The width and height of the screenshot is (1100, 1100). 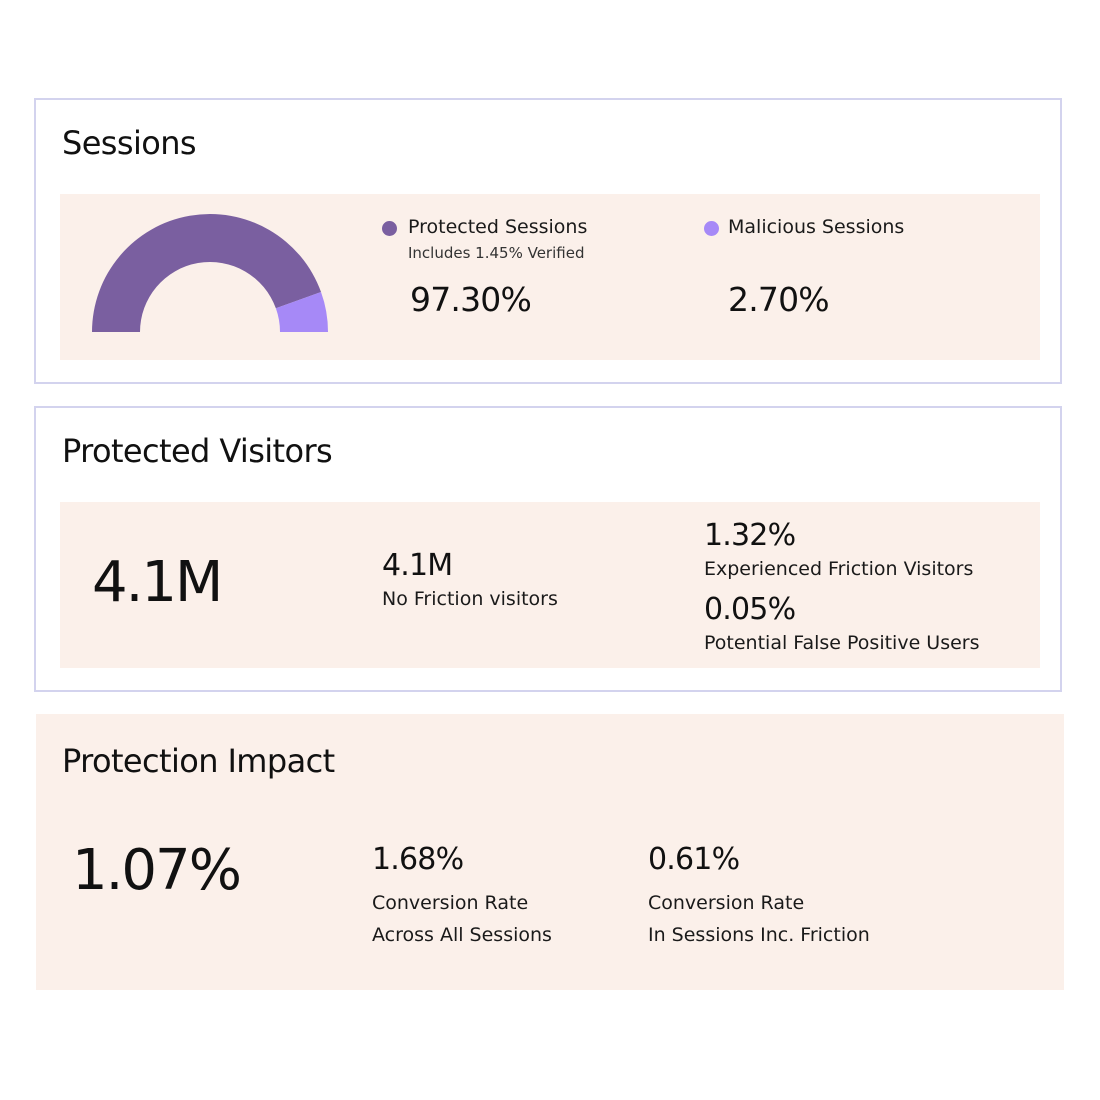 I want to click on friction-sessions-label-line1: Conversion Rate, so click(x=726, y=903).